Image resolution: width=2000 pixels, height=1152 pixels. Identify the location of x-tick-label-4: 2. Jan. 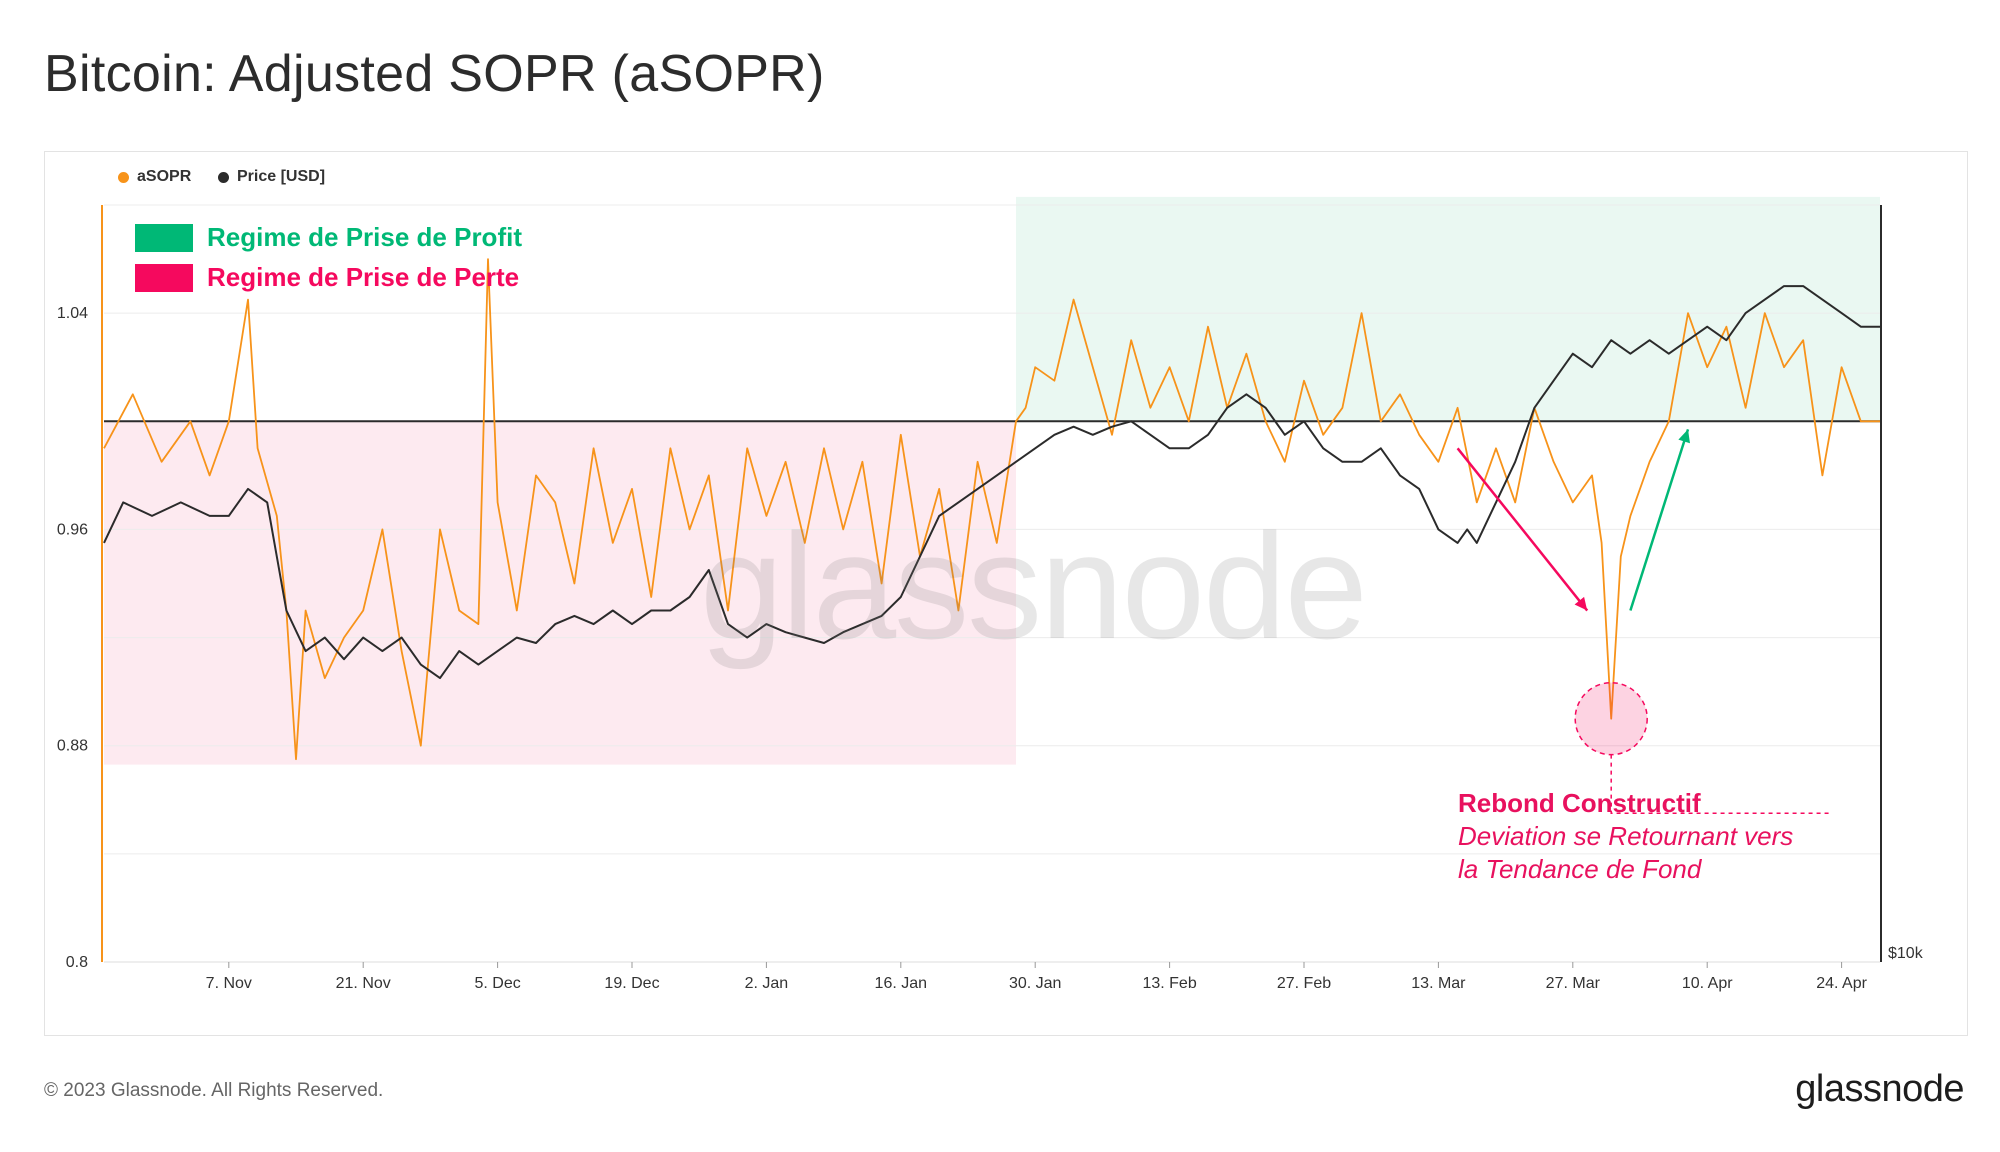
(767, 983).